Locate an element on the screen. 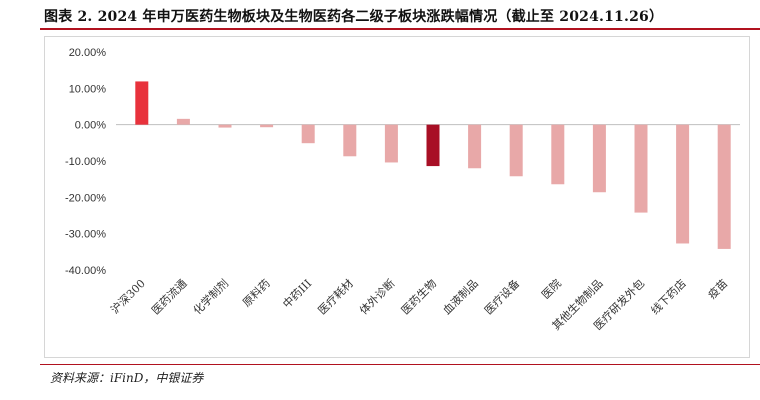  x-tick-label: 体外诊断 is located at coordinates (377, 296).